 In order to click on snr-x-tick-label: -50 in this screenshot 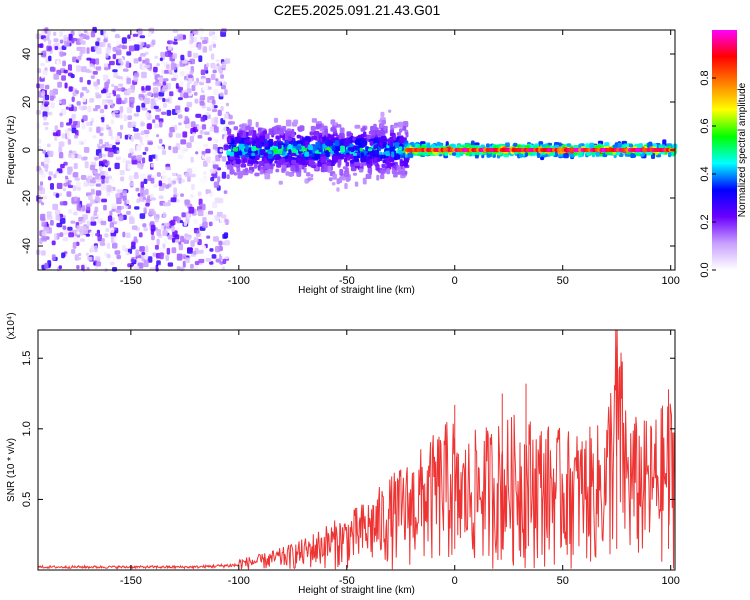, I will do `click(347, 581)`.